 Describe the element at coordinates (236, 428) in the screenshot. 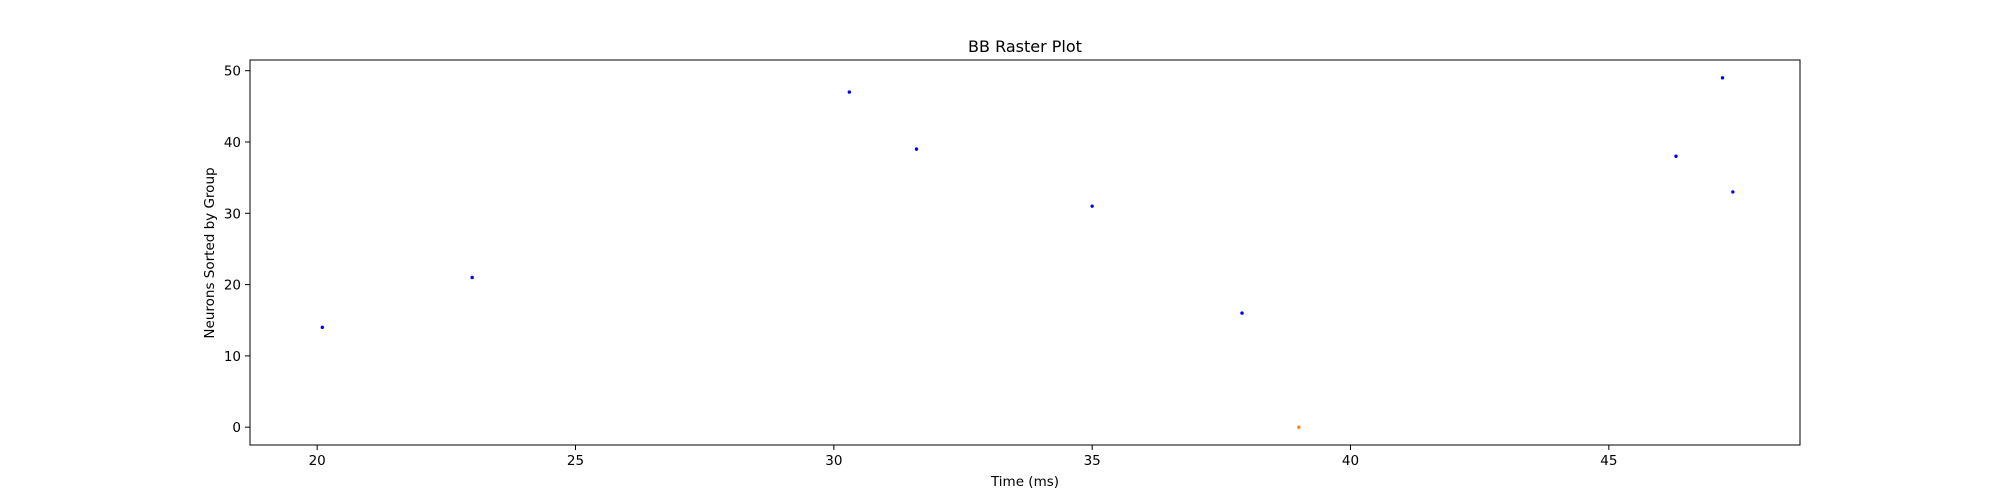

I see `y-tick-label: 0` at that location.